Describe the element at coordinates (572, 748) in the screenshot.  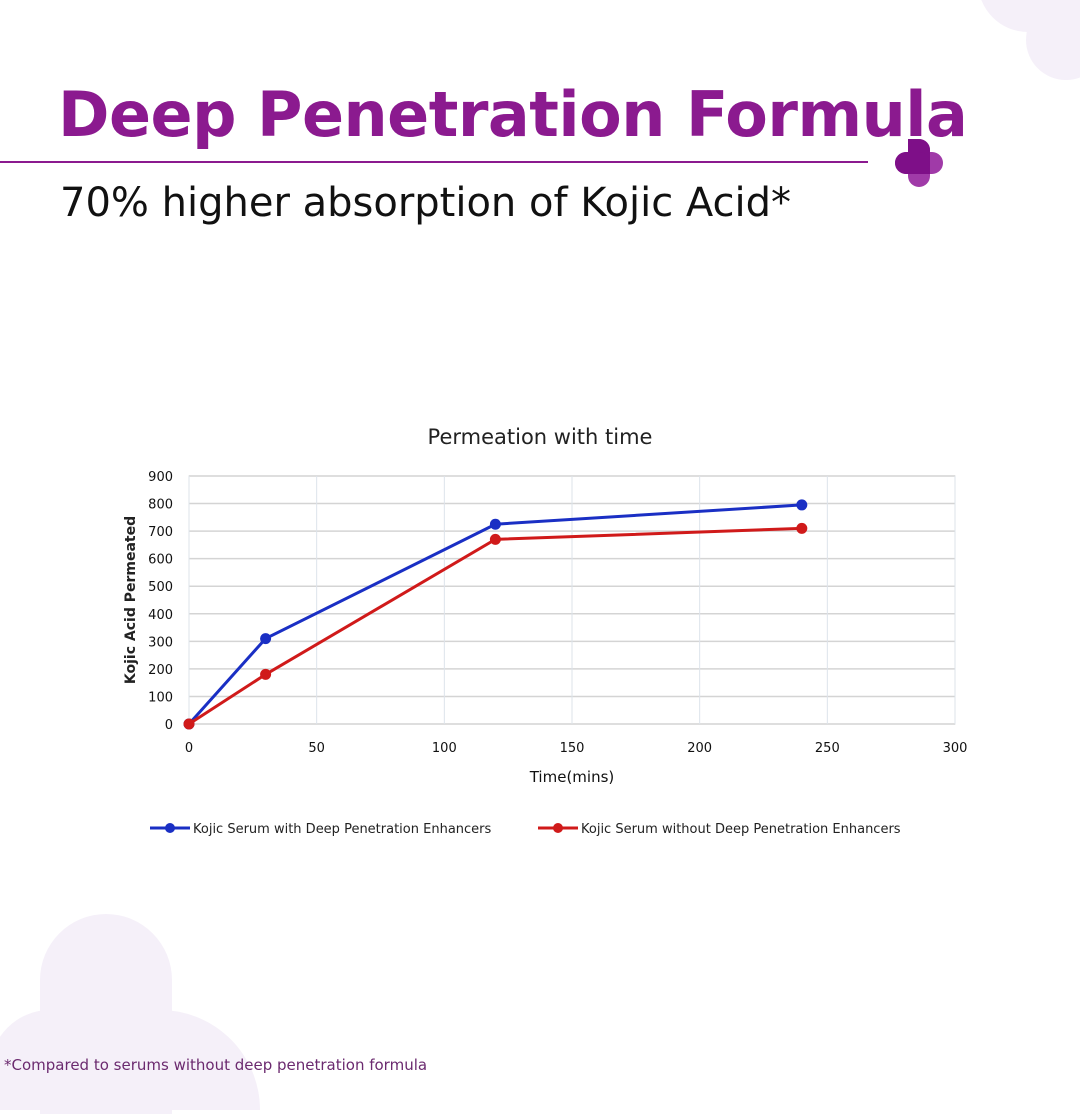
I see `x-tick-label: 150` at that location.